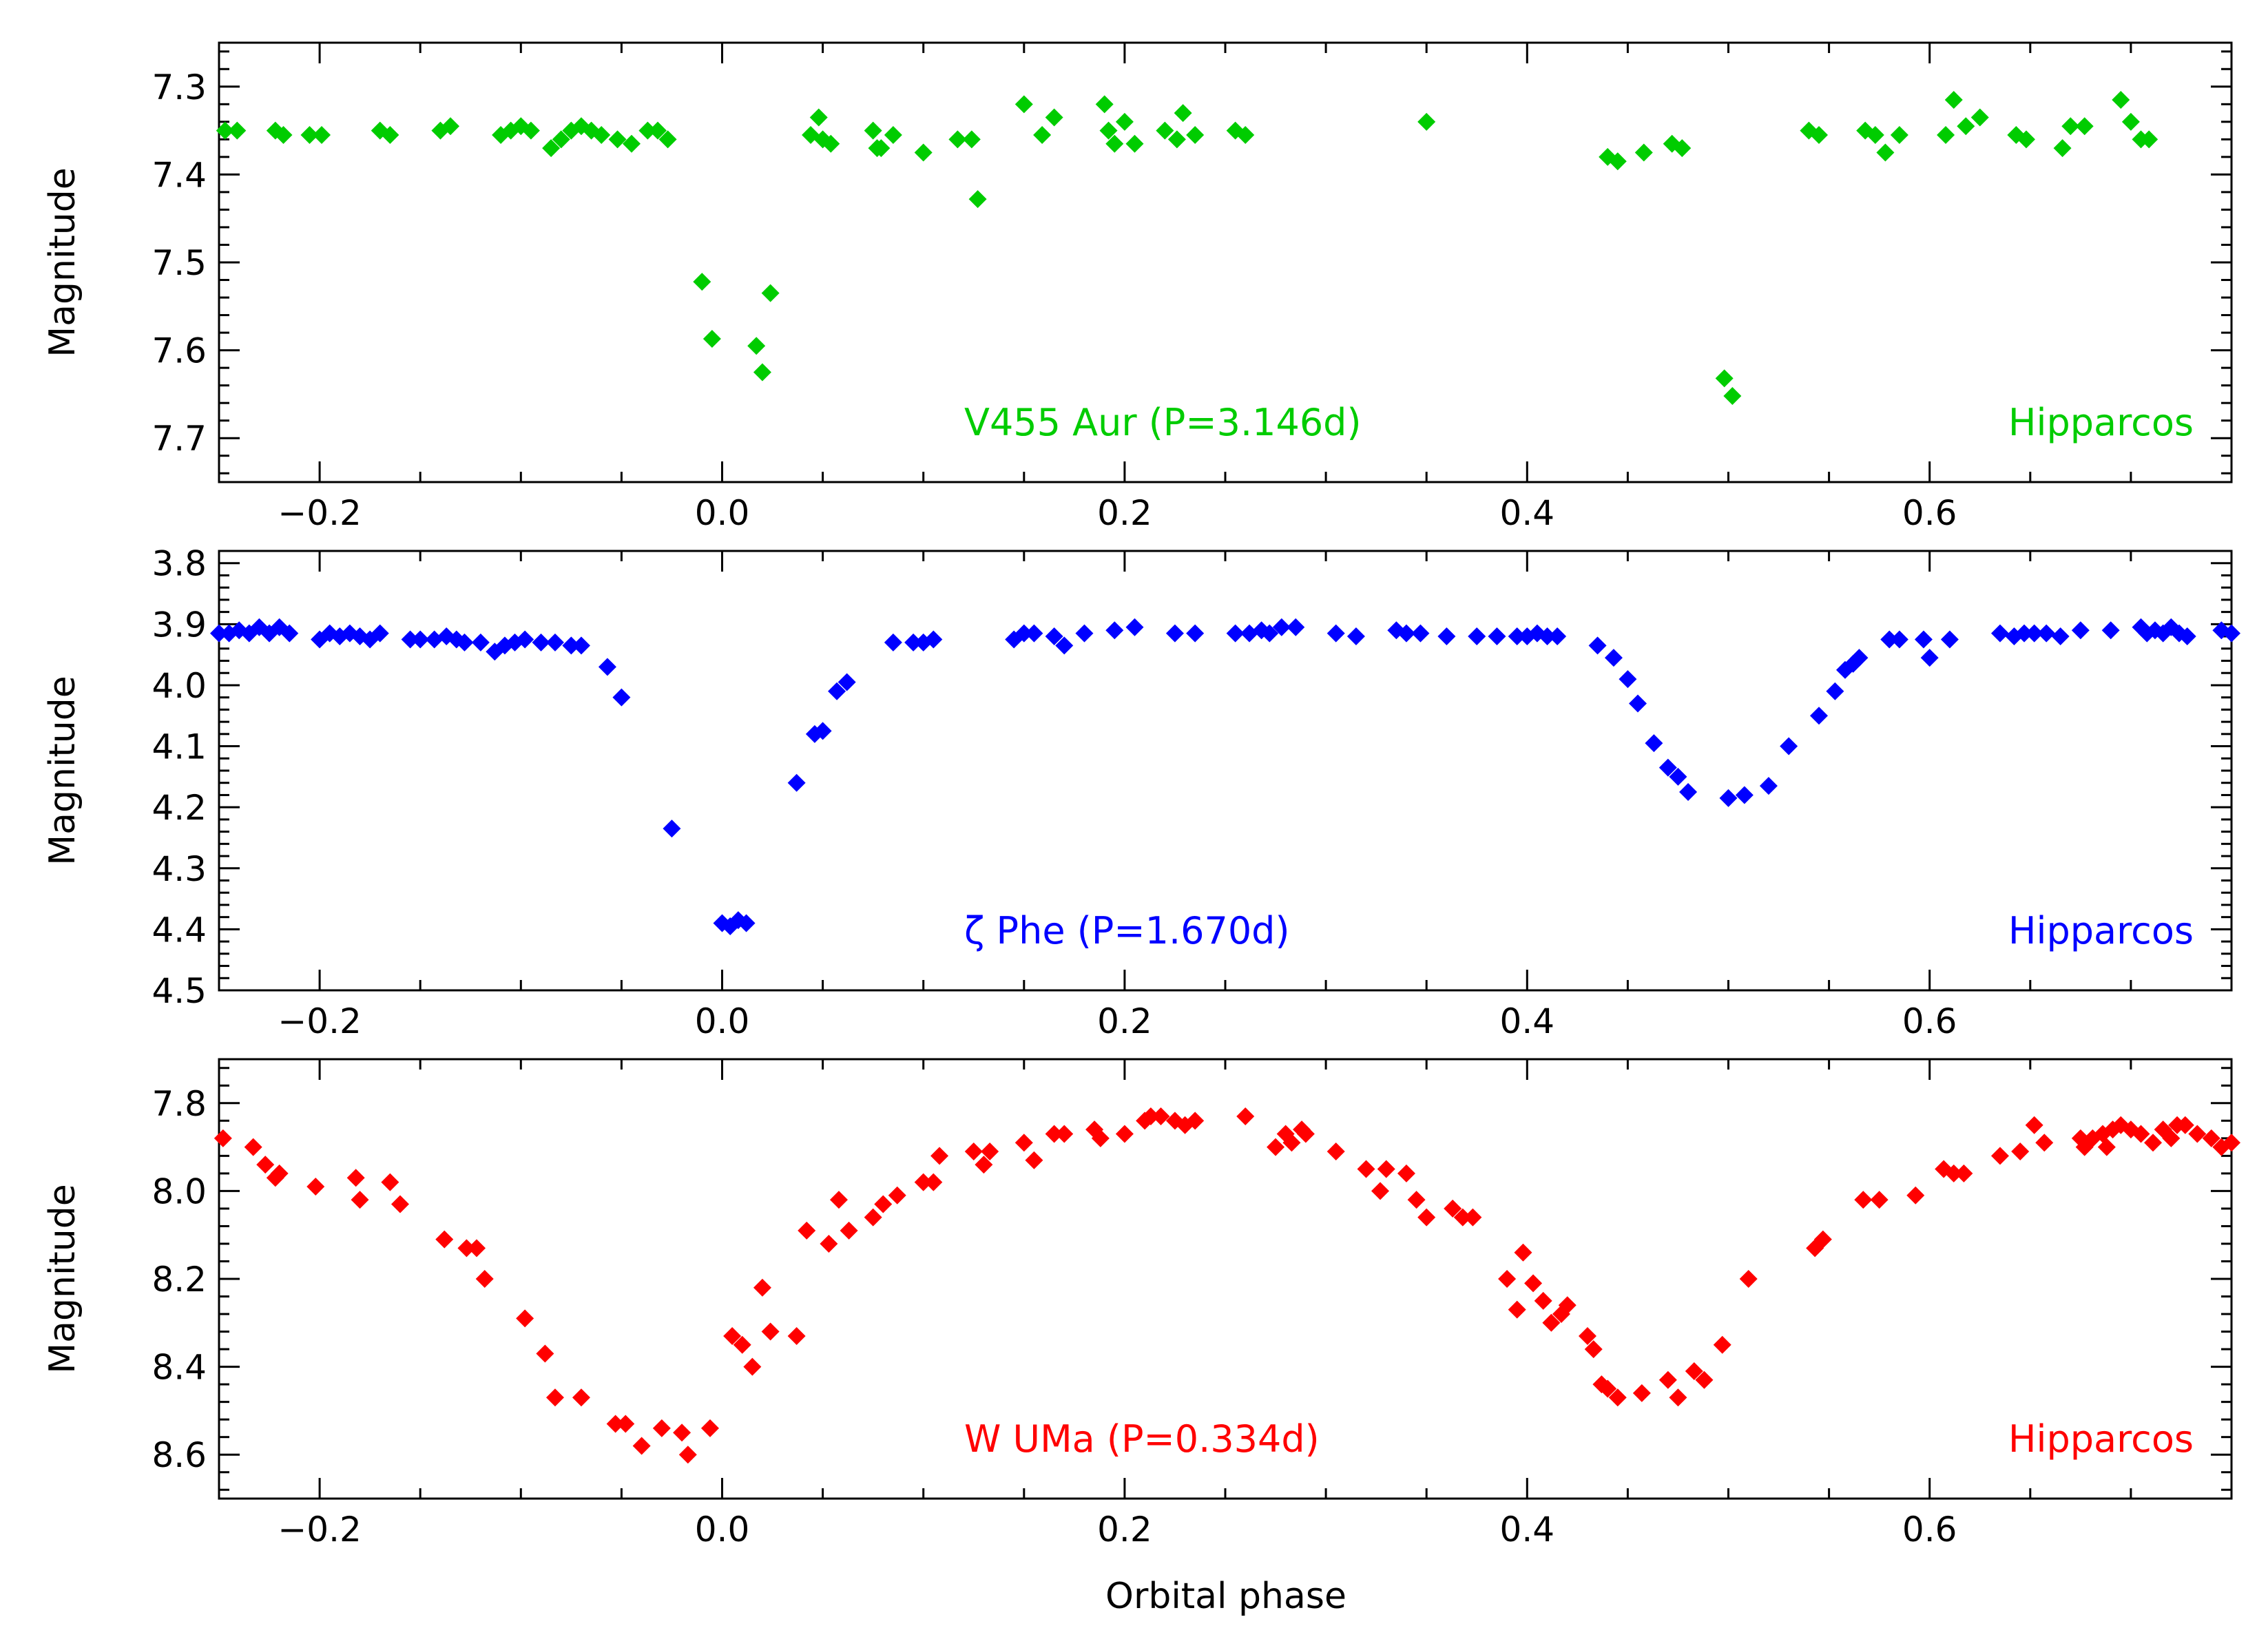  Describe the element at coordinates (179, 747) in the screenshot. I see `y-tick-label: 4.1` at that location.